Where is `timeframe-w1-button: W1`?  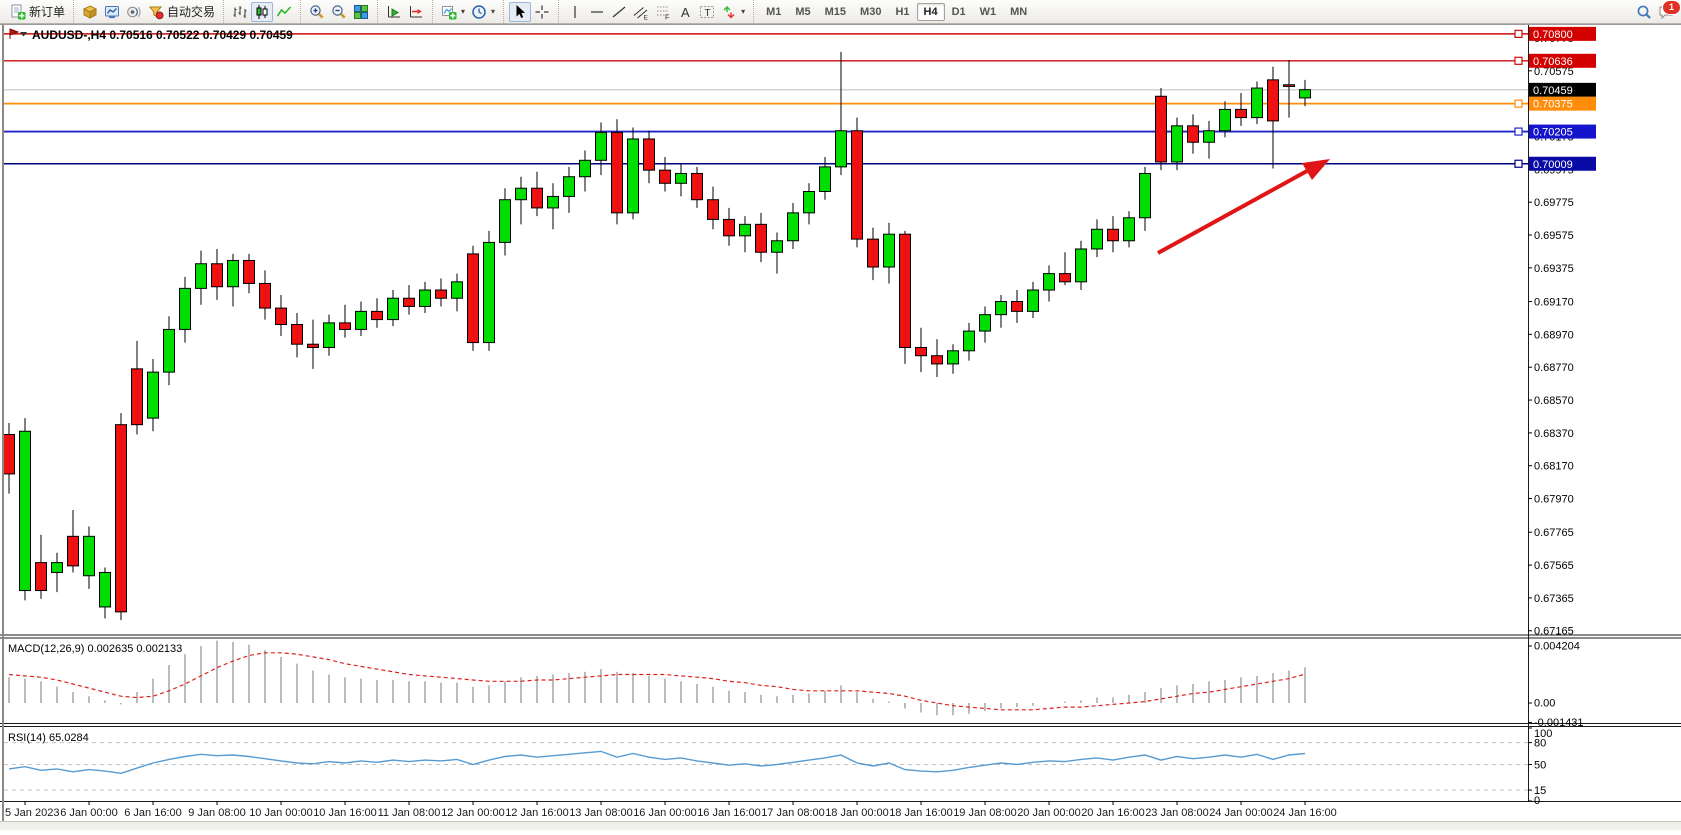
timeframe-w1-button: W1 is located at coordinates (988, 12).